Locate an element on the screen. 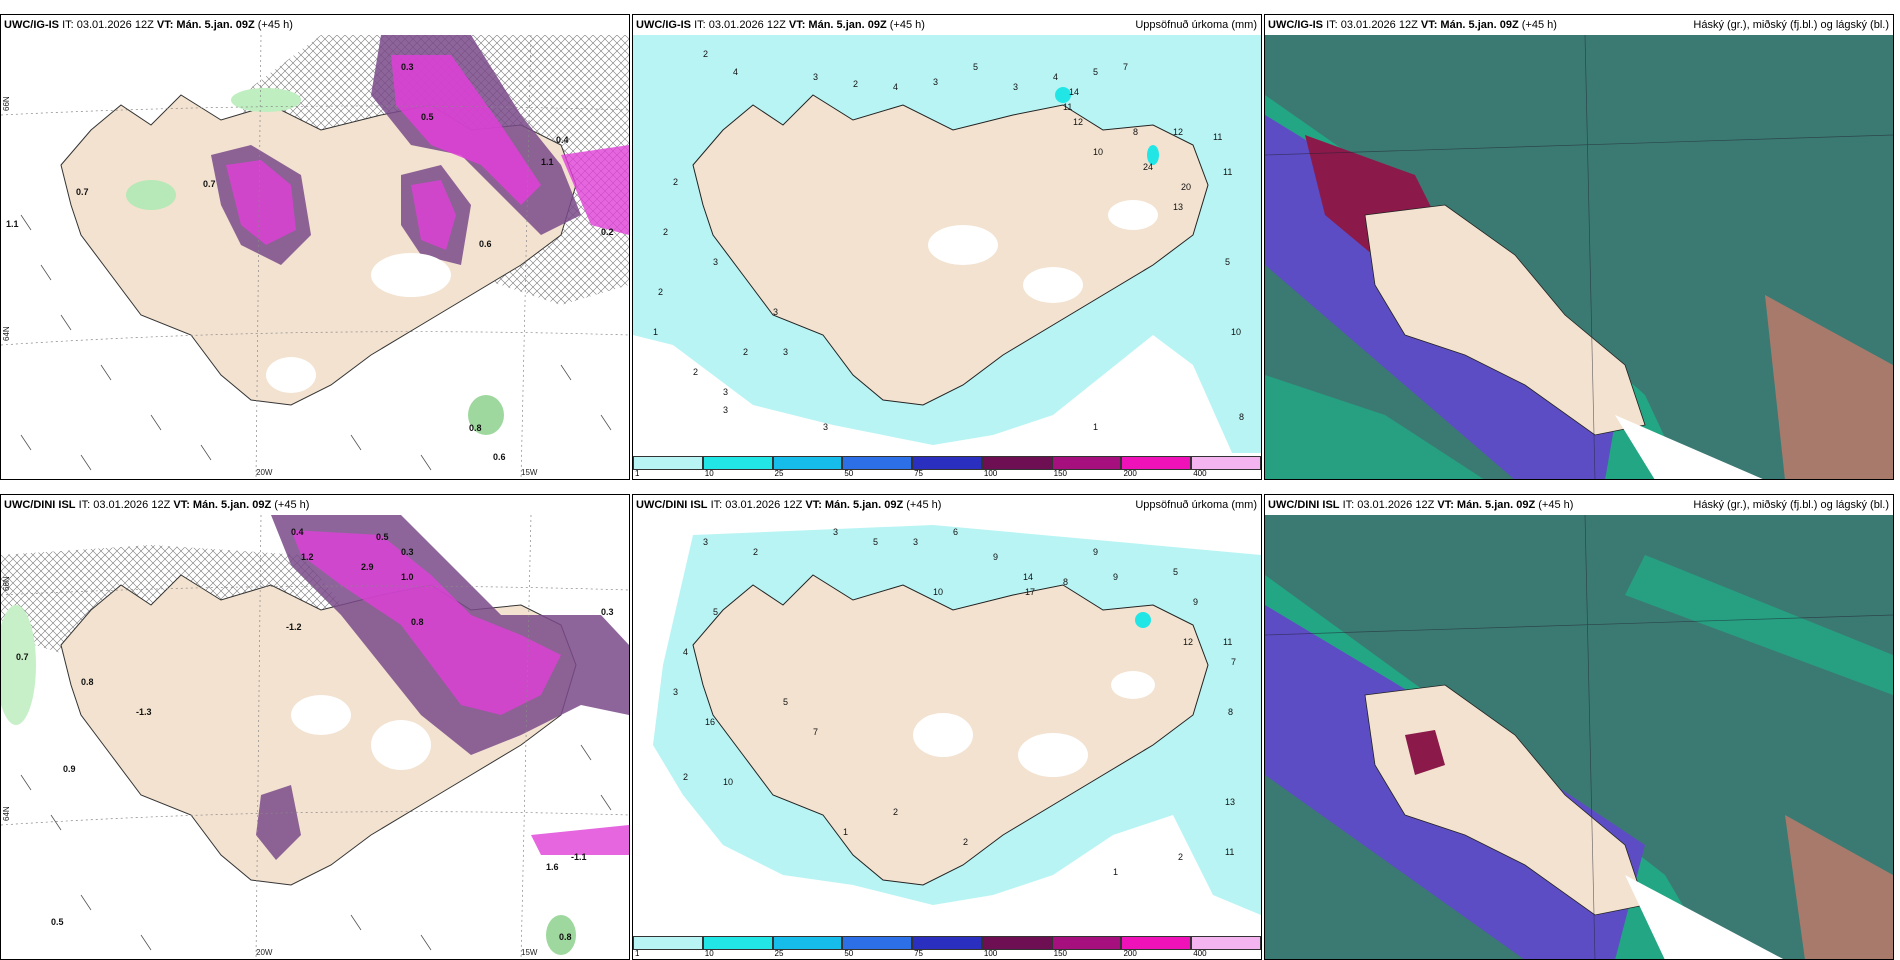  svg-text: 16 is located at coordinates (710, 722).